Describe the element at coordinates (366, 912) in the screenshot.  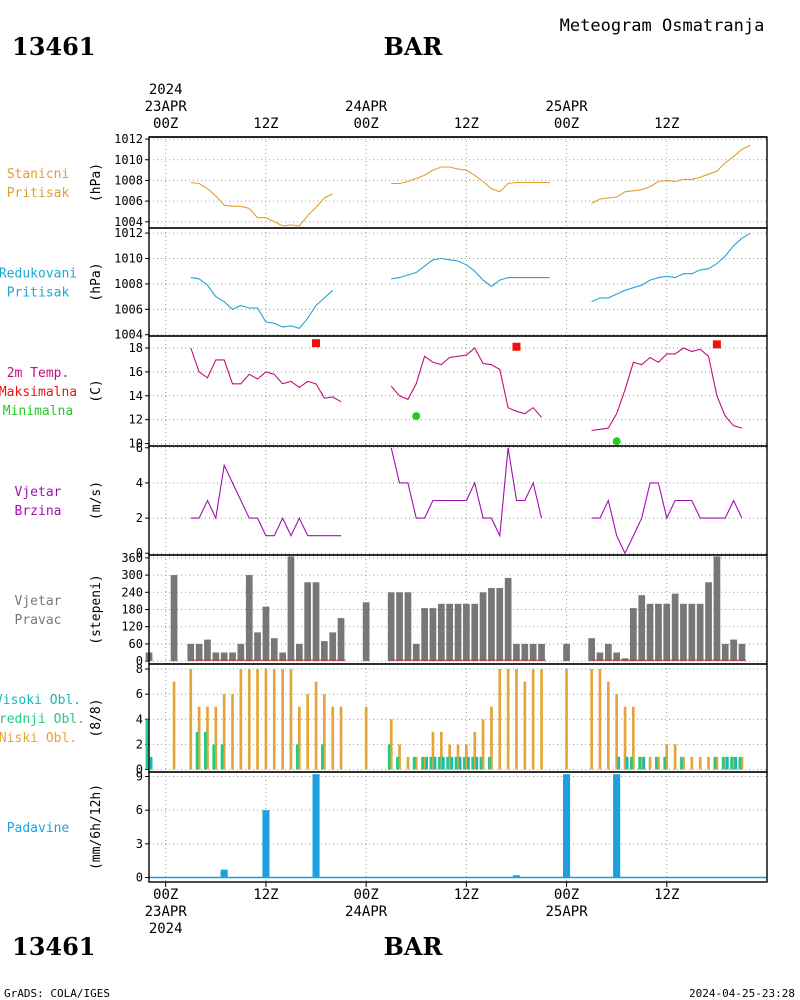
I see `bottom-time-label: 24APR` at that location.